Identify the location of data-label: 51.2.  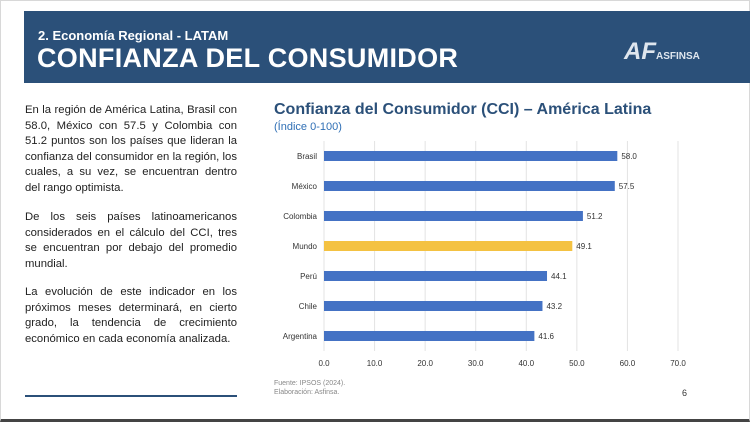
(595, 216).